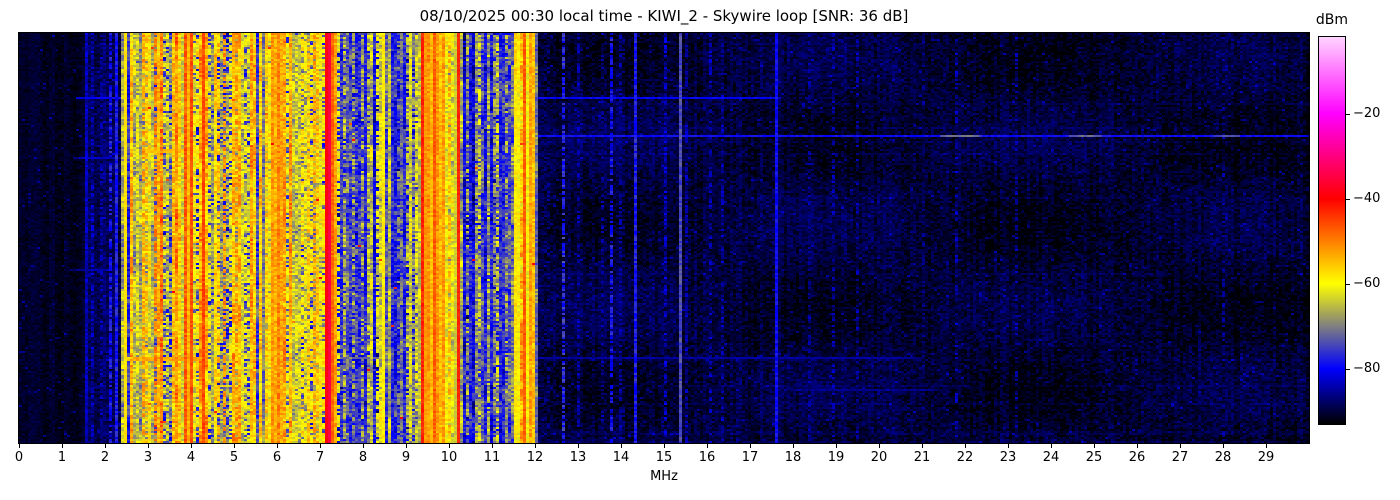  What do you see at coordinates (1266, 457) in the screenshot?
I see `x-tick-label: 29` at bounding box center [1266, 457].